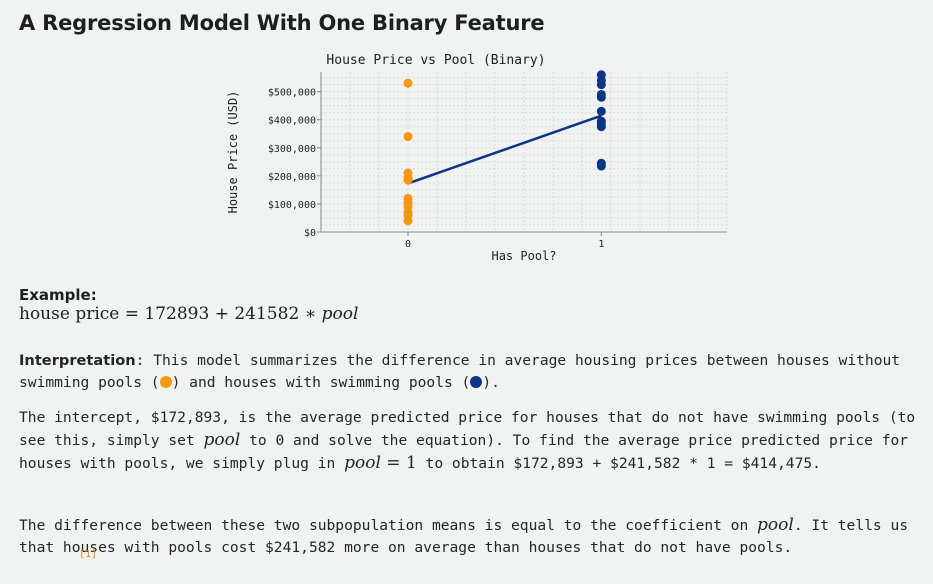 The width and height of the screenshot is (933, 584). Describe the element at coordinates (292, 93) in the screenshot. I see `y-tick-label: $500,000` at that location.